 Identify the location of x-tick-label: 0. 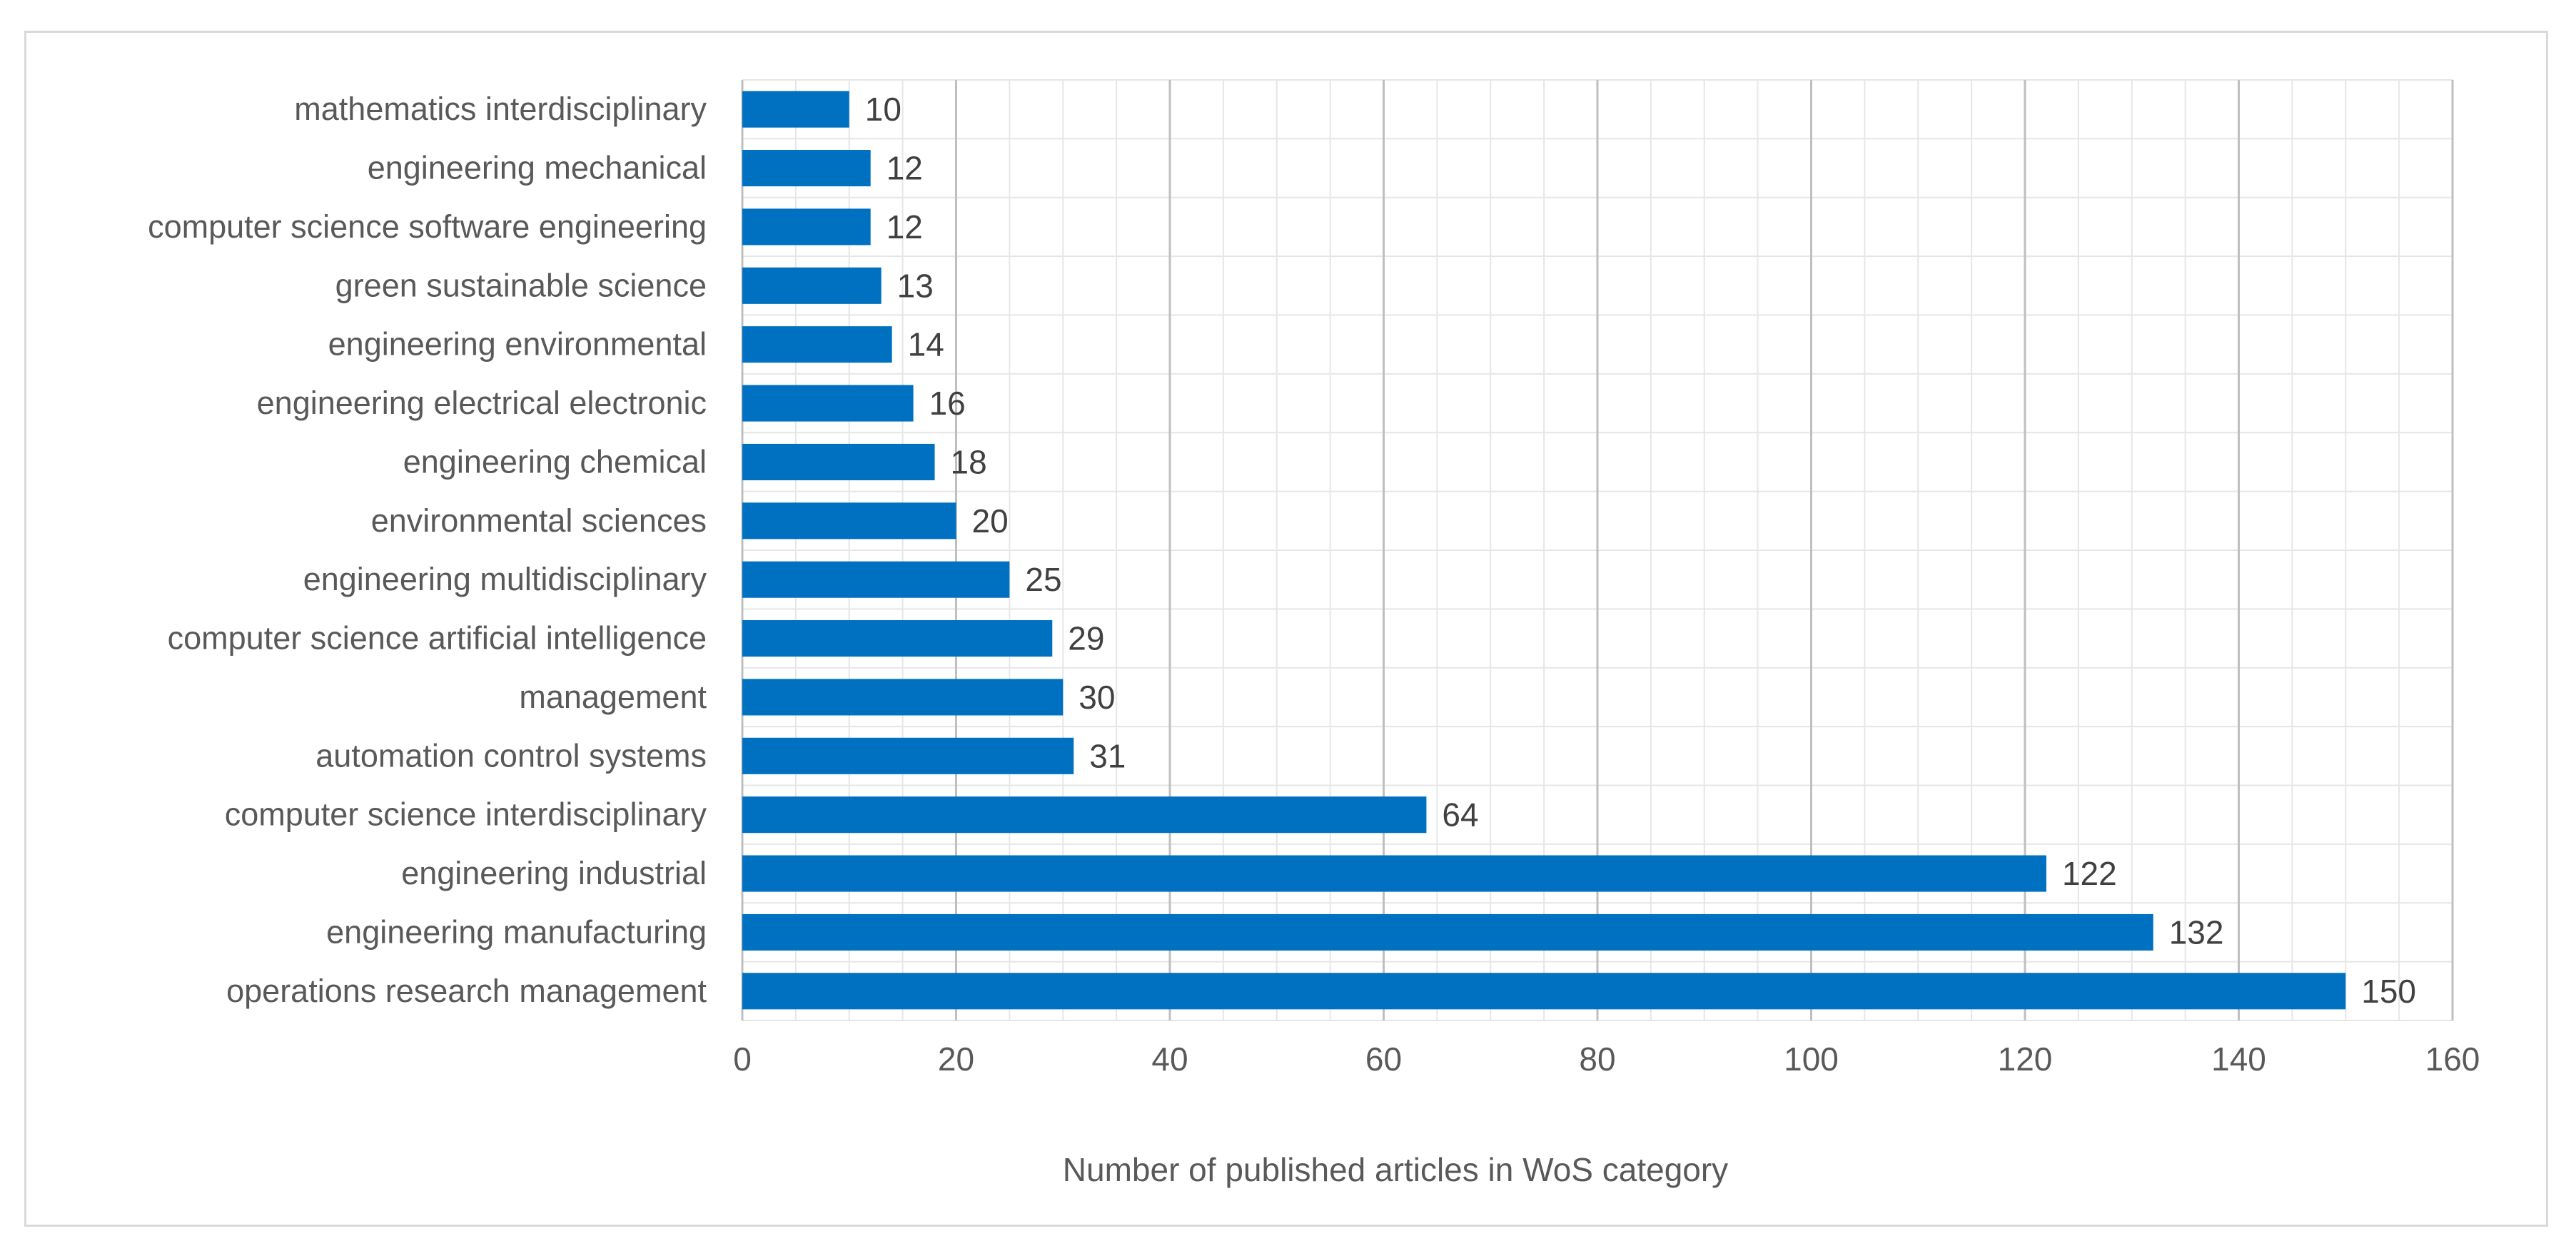
(742, 1059).